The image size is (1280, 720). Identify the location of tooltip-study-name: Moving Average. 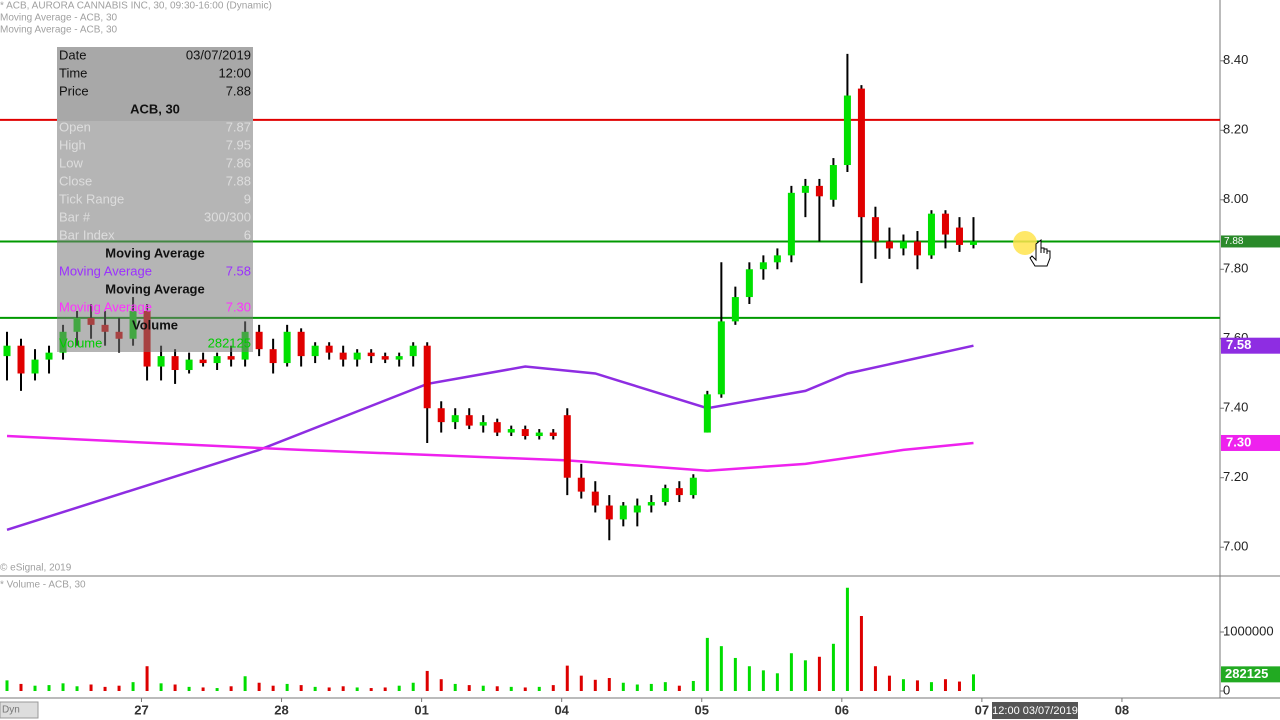
(105, 270).